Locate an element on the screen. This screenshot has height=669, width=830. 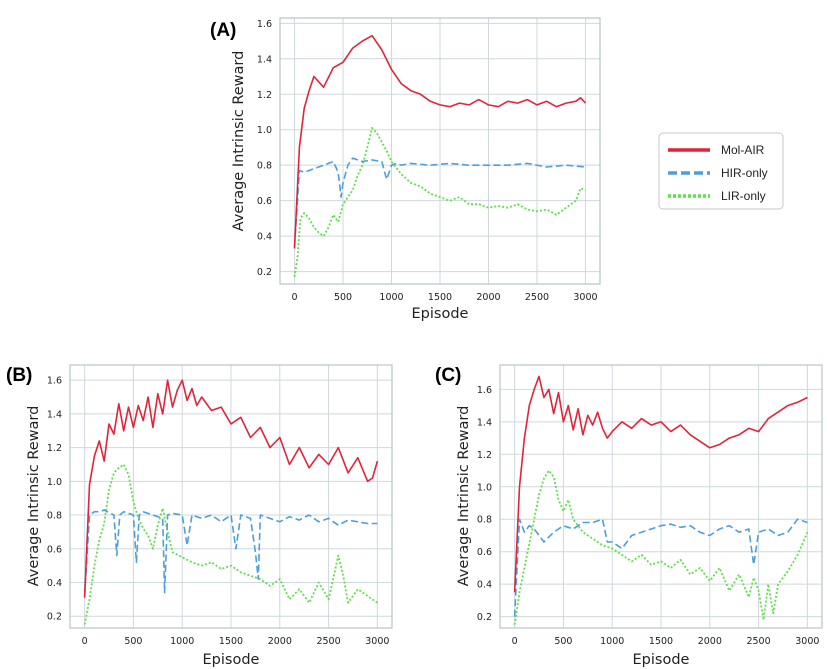
legend-box is located at coordinates (721, 171).